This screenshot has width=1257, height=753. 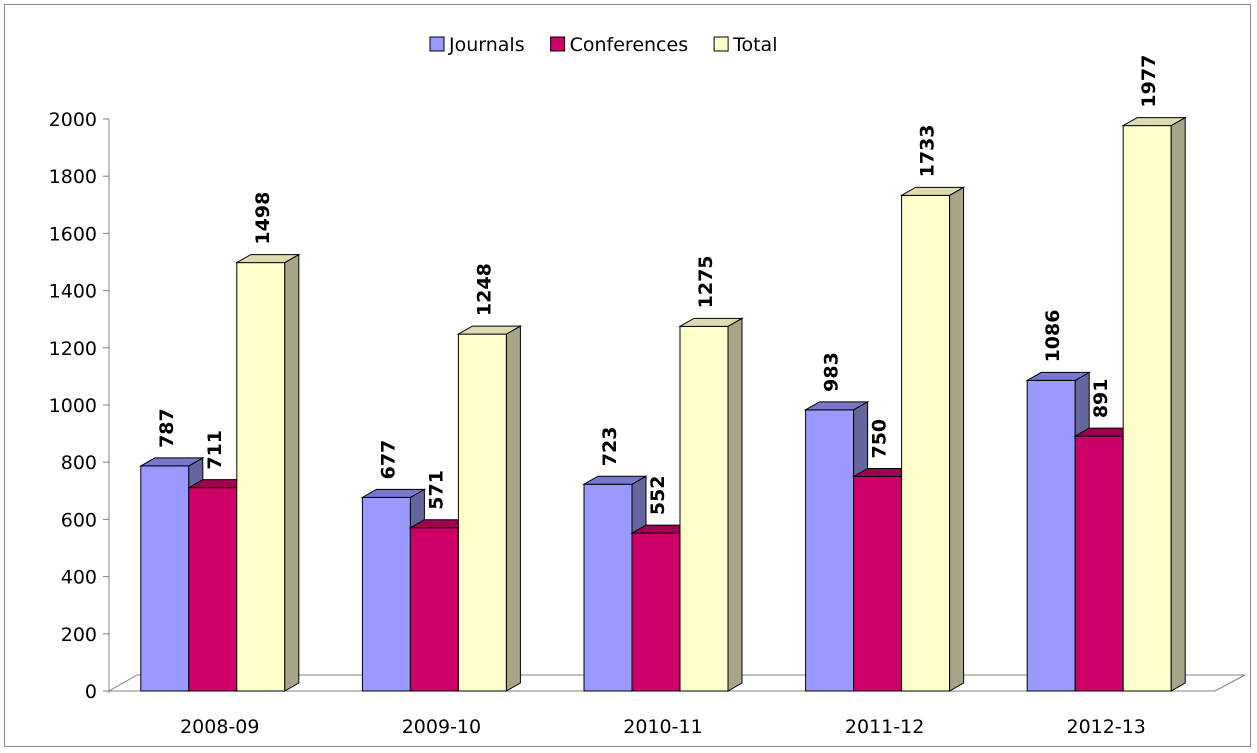 What do you see at coordinates (79, 520) in the screenshot?
I see `y-tick-label: 600` at bounding box center [79, 520].